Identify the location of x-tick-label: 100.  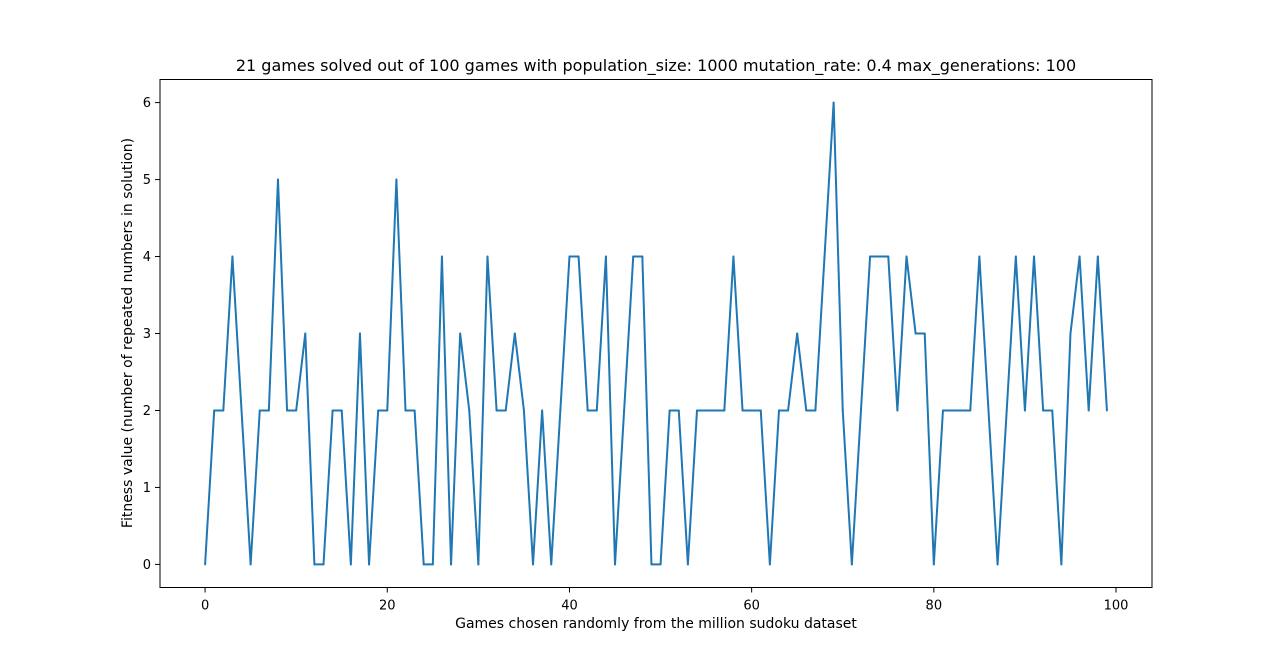
(1116, 606).